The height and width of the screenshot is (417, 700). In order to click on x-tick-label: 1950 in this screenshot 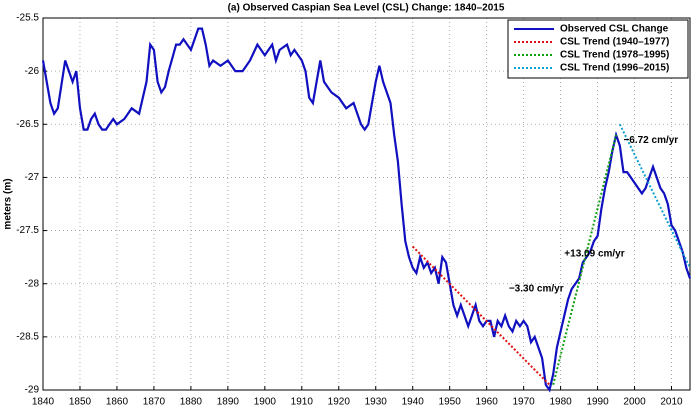, I will do `click(450, 402)`.